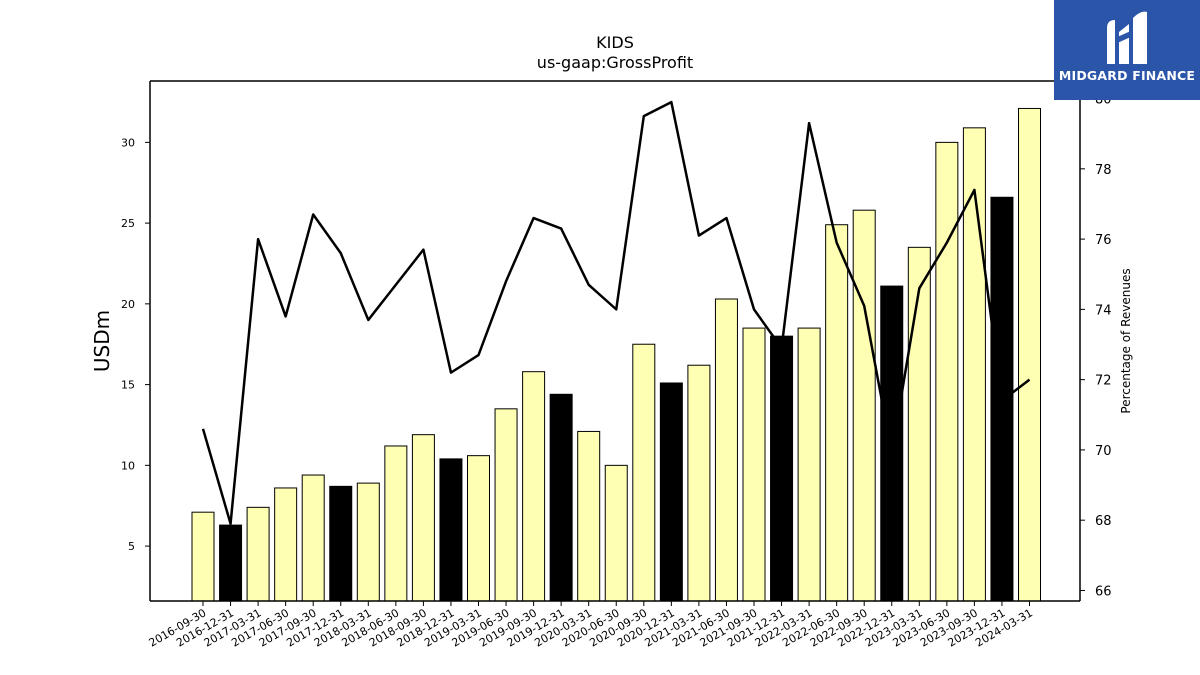  What do you see at coordinates (128, 465) in the screenshot?
I see `y-tick-label: 10` at bounding box center [128, 465].